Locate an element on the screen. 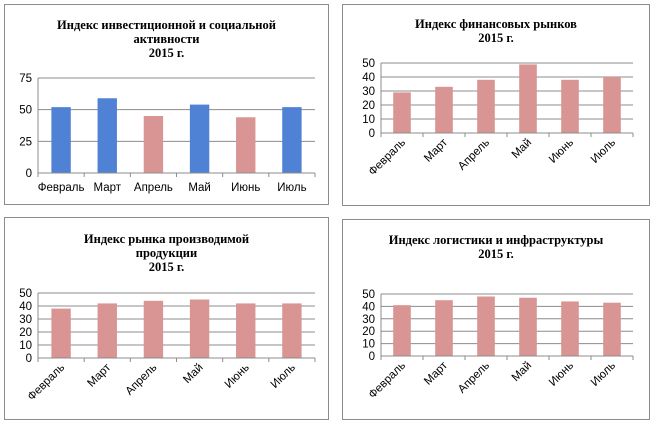  chart-title-line: продукции is located at coordinates (166, 253).